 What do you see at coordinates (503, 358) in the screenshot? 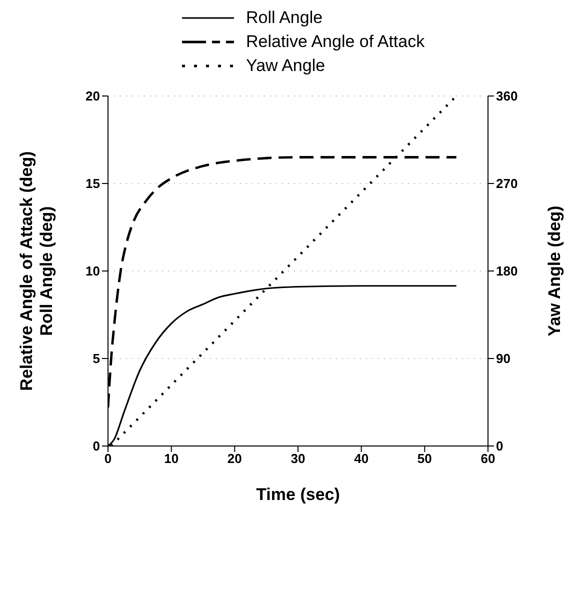
I see `y2-tick-label: 90` at bounding box center [503, 358].